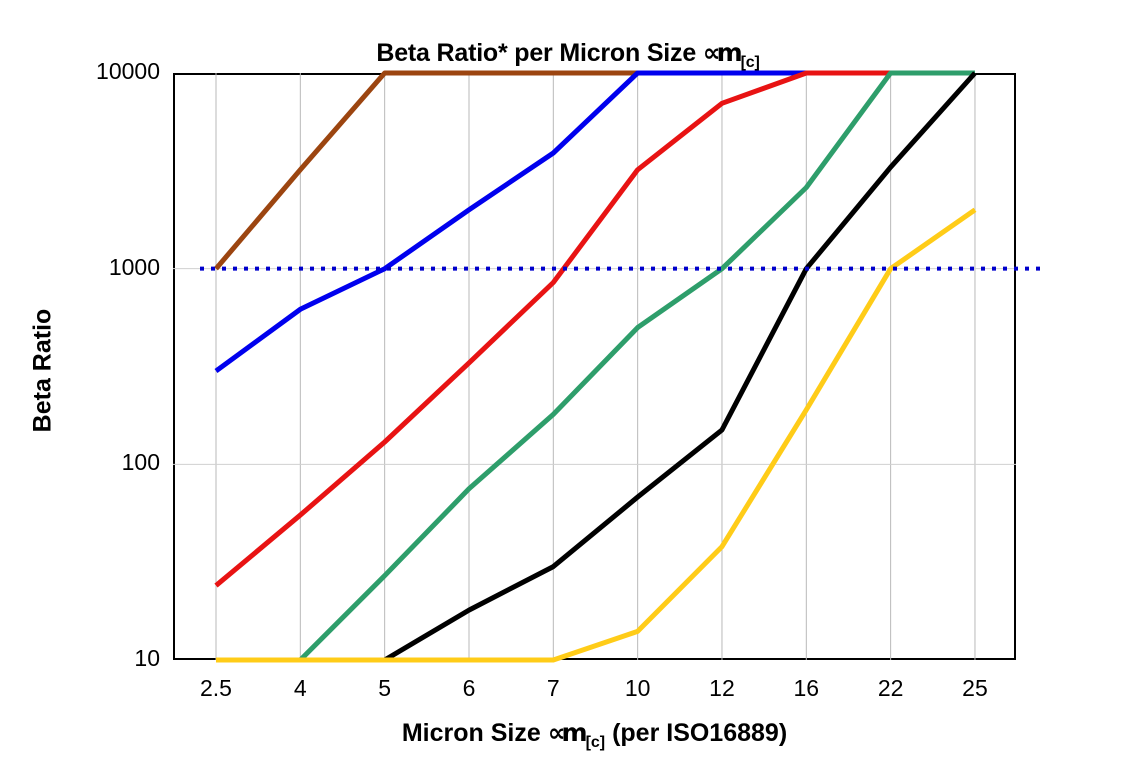 The width and height of the screenshot is (1136, 784). What do you see at coordinates (722, 52) in the screenshot?
I see `chart-title-symbol: ∝m` at bounding box center [722, 52].